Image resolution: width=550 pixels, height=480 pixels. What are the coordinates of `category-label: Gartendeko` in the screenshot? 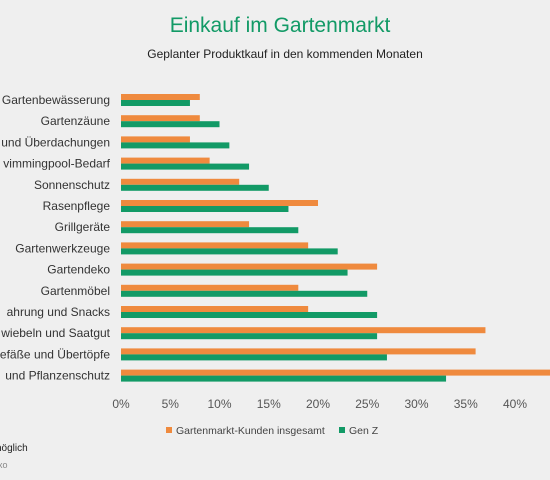 It's located at (78, 270).